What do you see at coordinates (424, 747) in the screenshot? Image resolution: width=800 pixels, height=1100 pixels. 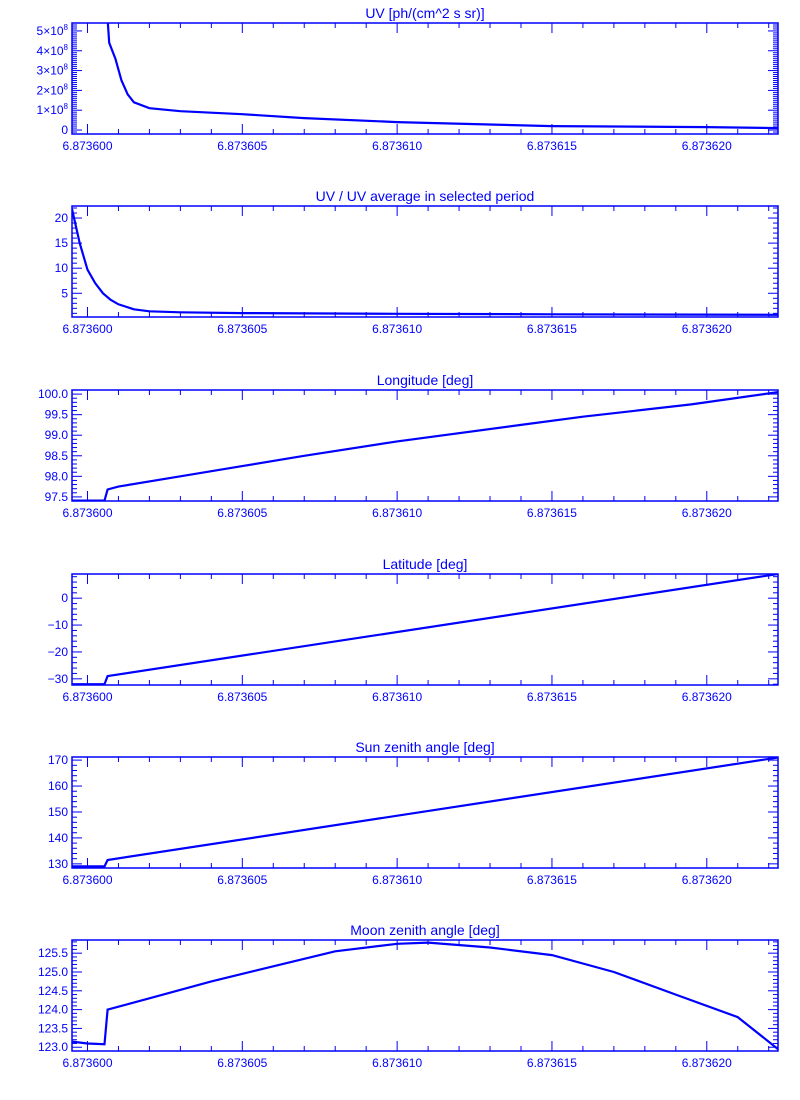 I see `chart-title: Sun zenith angle [deg]` at bounding box center [424, 747].